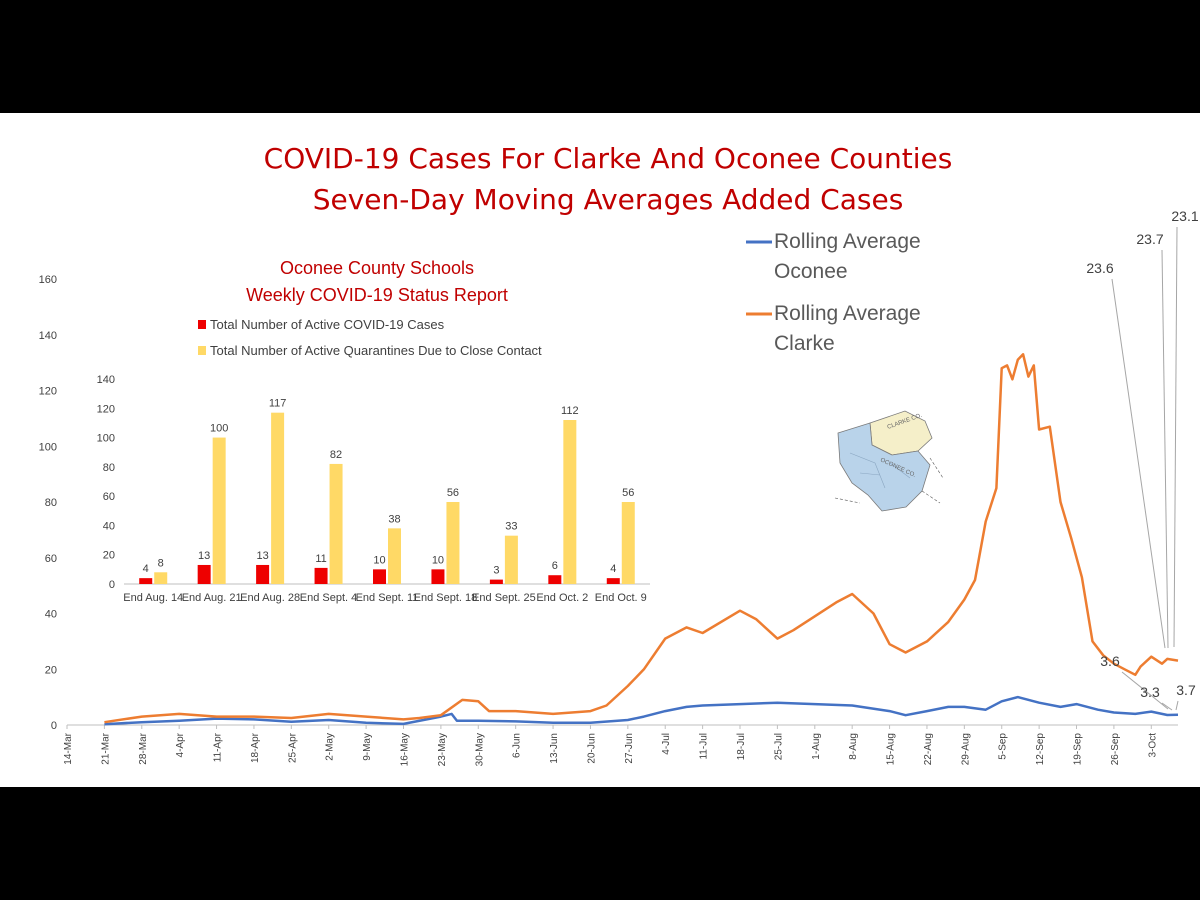 The height and width of the screenshot is (900, 1200). Describe the element at coordinates (336, 455) in the screenshot. I see `bar-value-label: 82` at that location.